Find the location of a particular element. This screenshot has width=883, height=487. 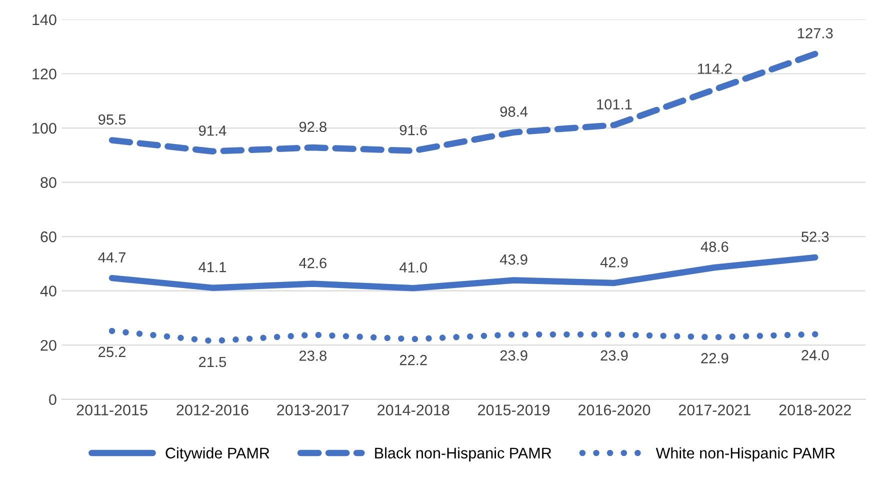

y-tick-label: 60 is located at coordinates (48, 236).